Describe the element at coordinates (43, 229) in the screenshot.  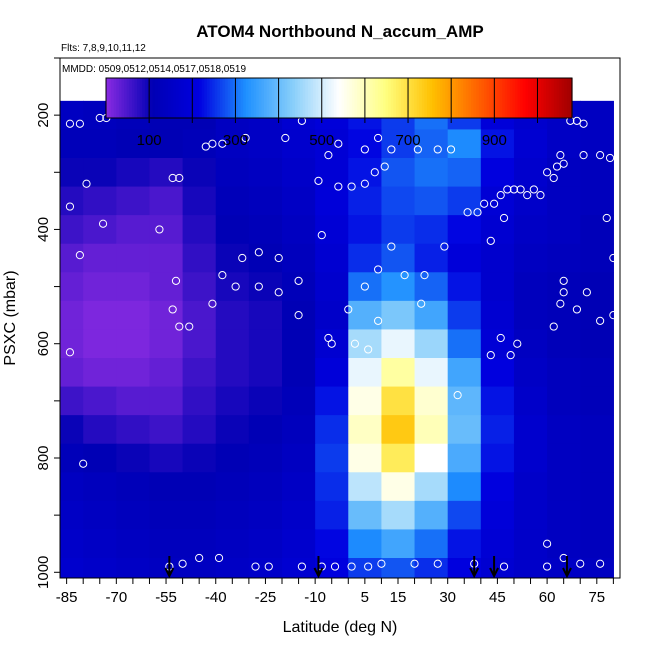
I see `y-tick-label: 400` at that location.